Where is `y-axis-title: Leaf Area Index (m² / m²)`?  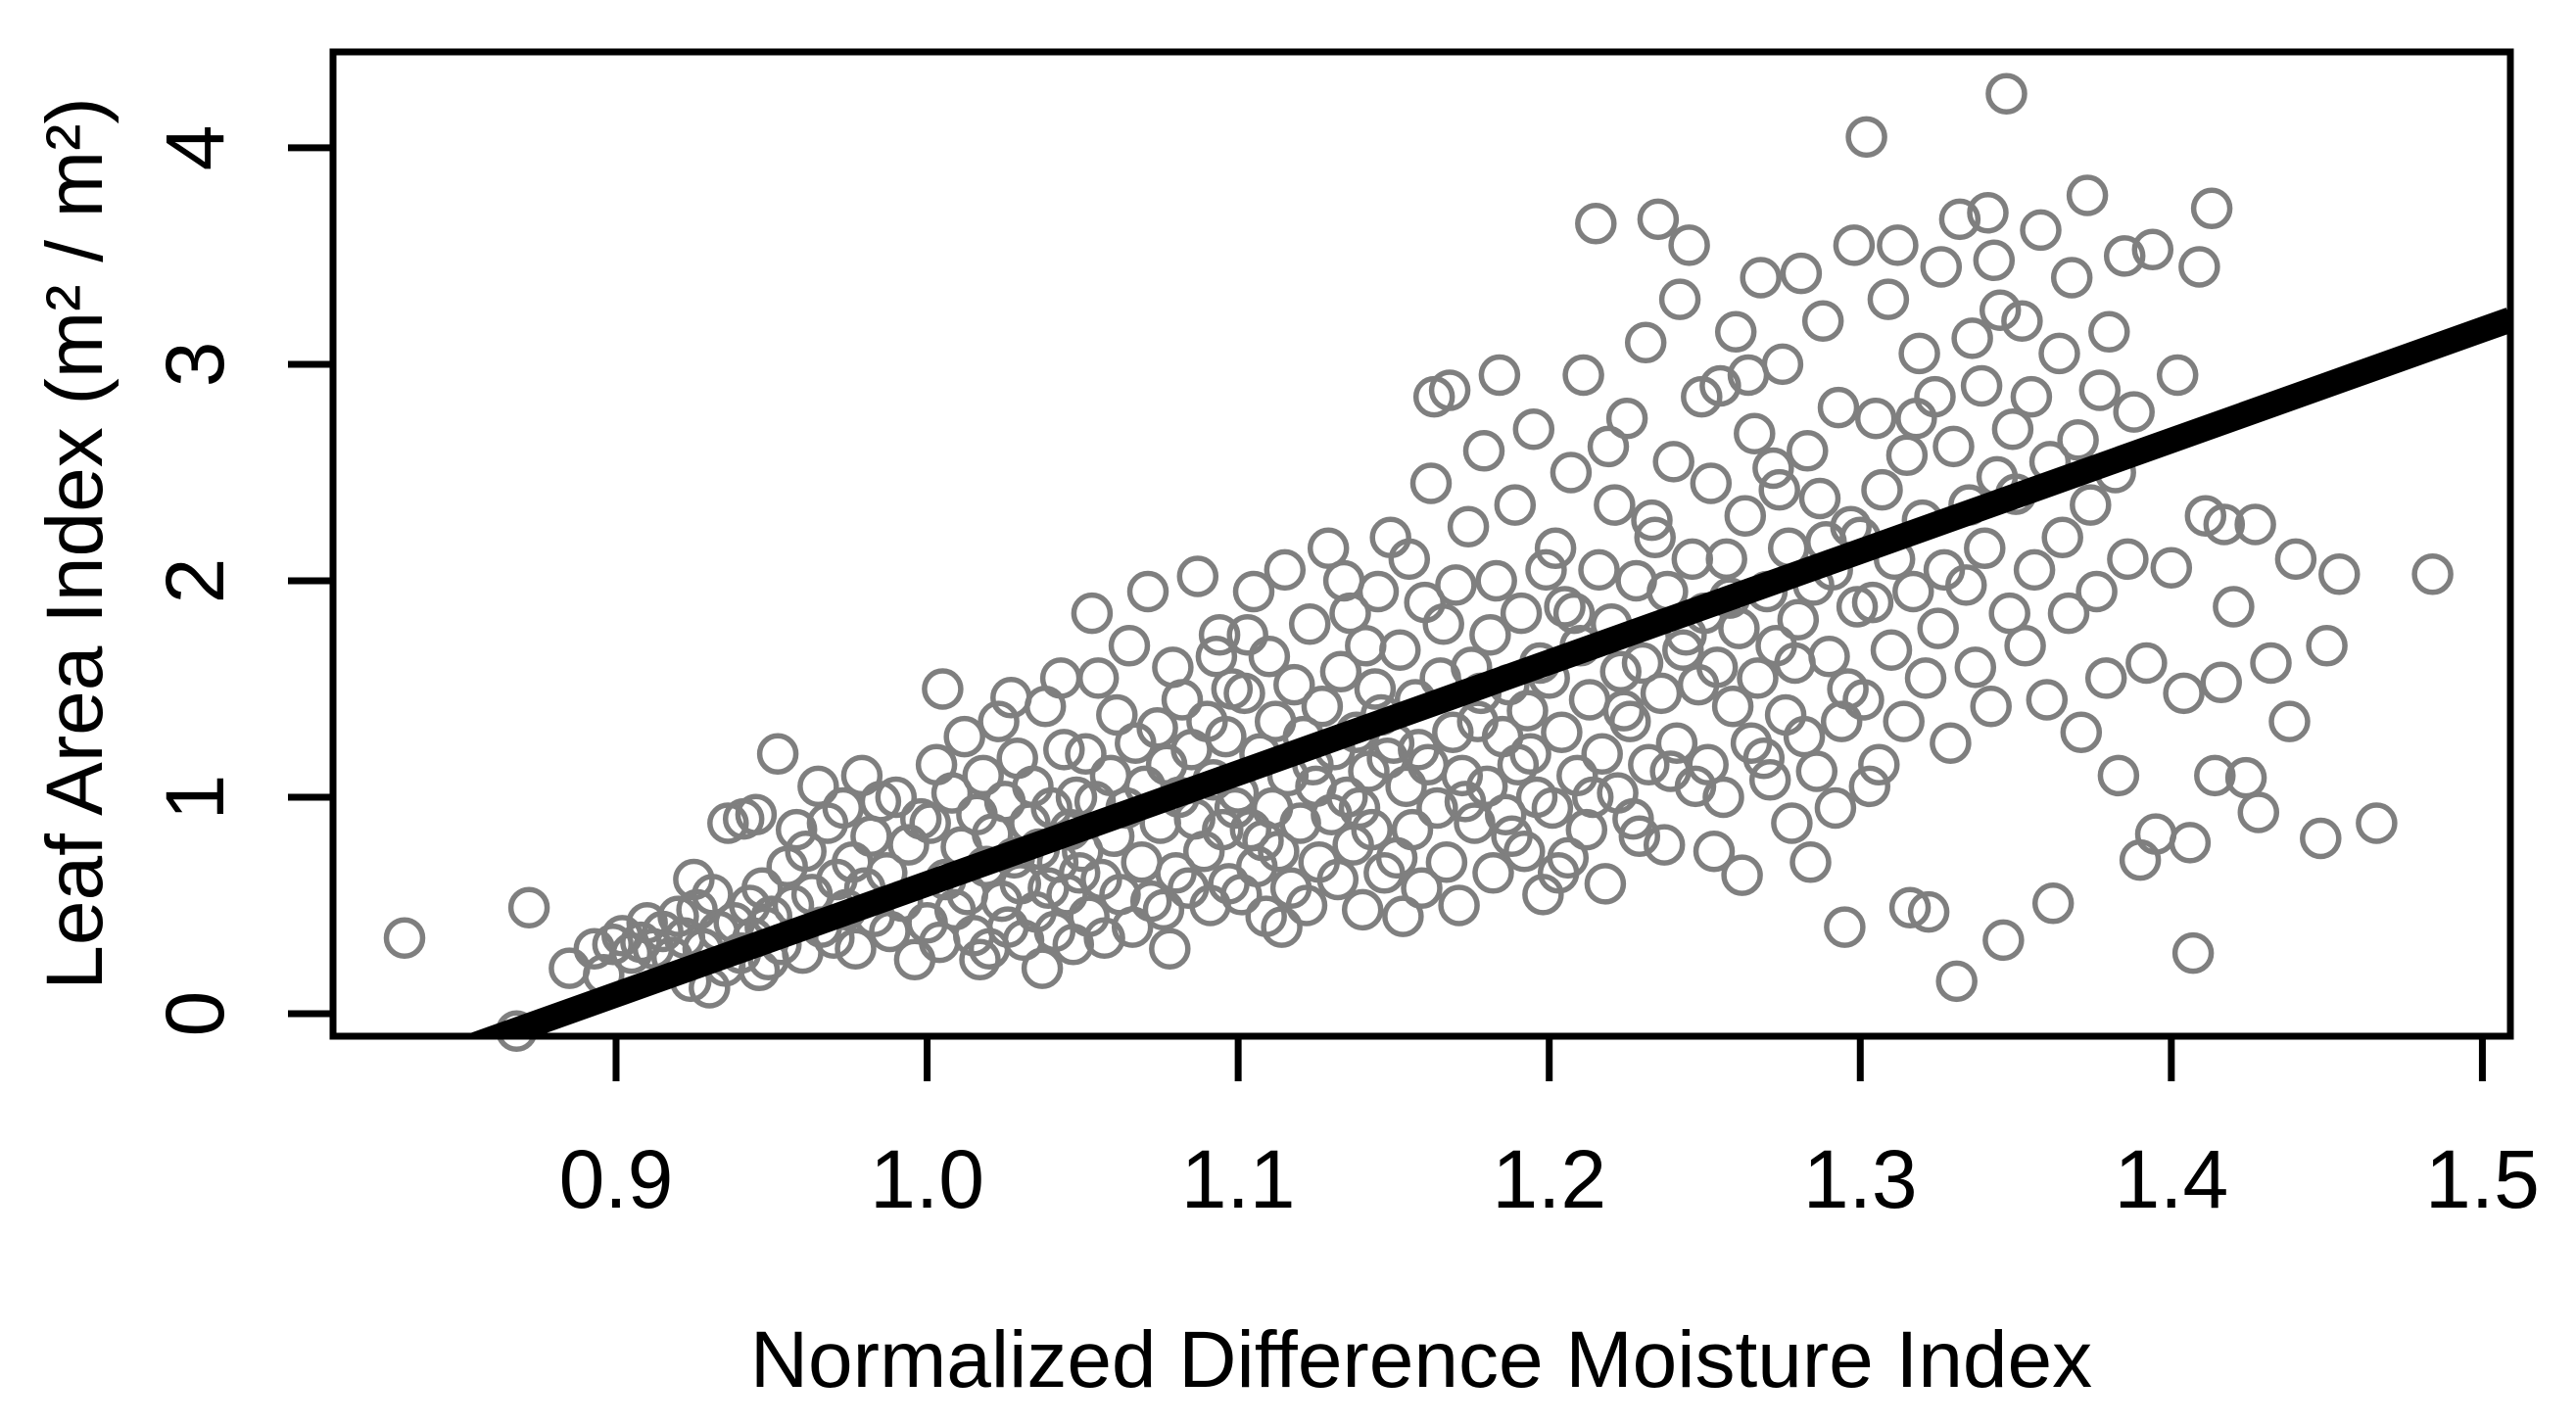 y-axis-title: Leaf Area Index (m² / m²) is located at coordinates (74, 543).